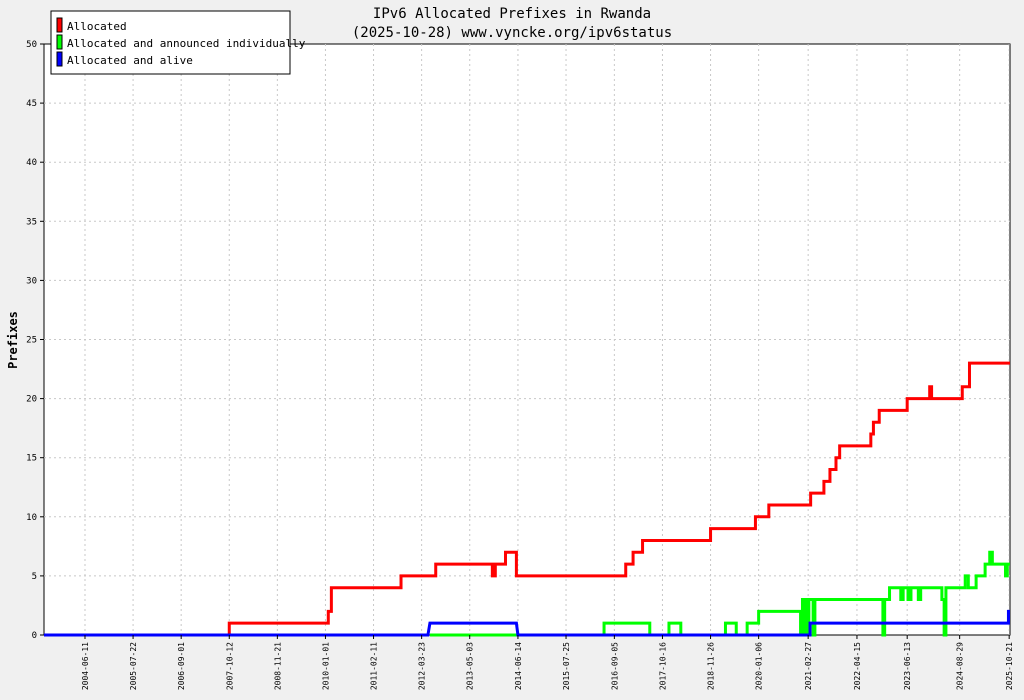 The height and width of the screenshot is (700, 1024). I want to click on x-tick-label: 2006-09-01, so click(181, 666).